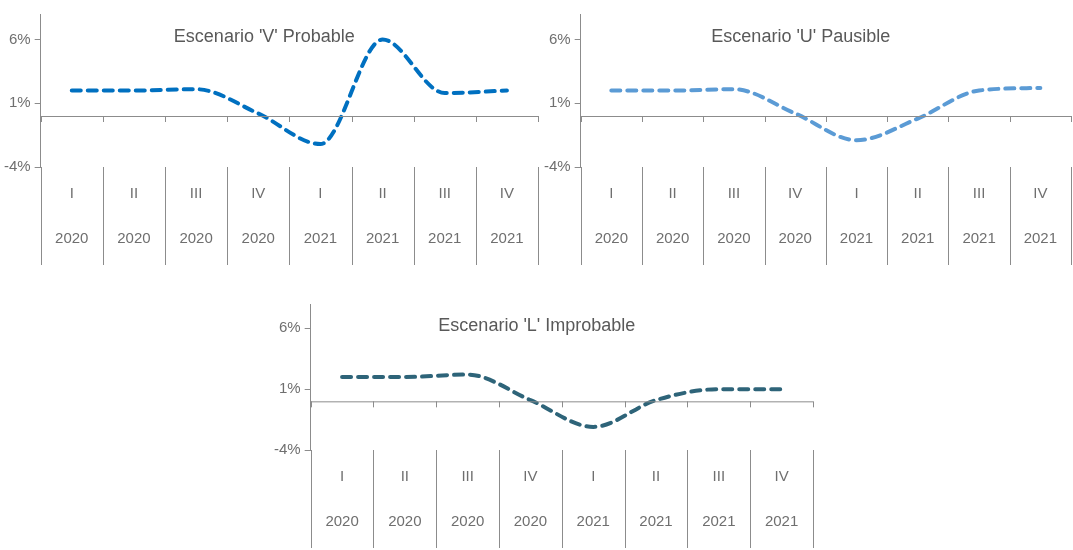 This screenshot has height=550, width=1073. What do you see at coordinates (537, 325) in the screenshot?
I see `text: Escenario 'L' Improbable` at bounding box center [537, 325].